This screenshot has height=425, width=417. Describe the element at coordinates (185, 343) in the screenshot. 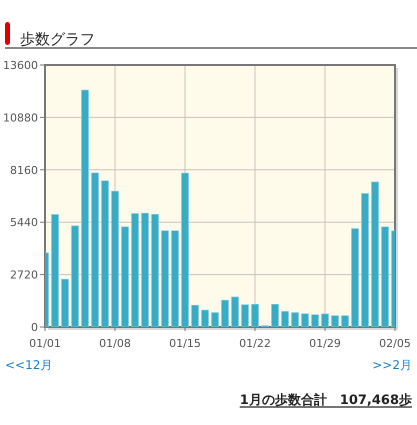

I see `x-tick-label: 01/15` at that location.